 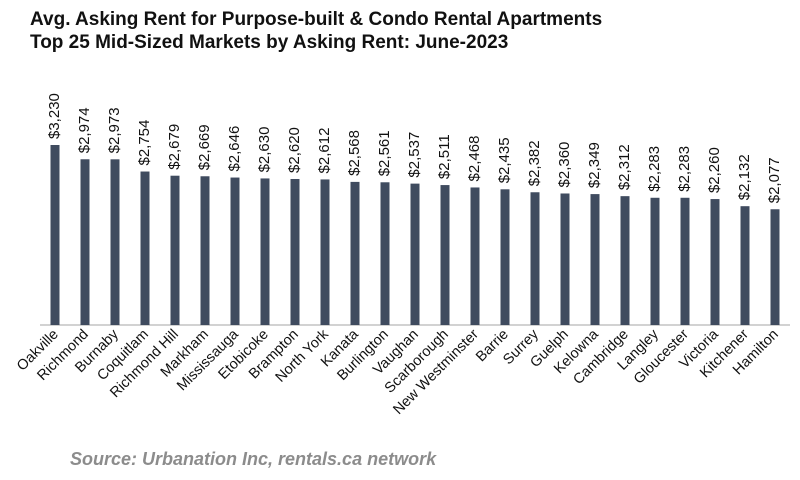 What do you see at coordinates (294, 150) in the screenshot?
I see `data-label: $2,620` at bounding box center [294, 150].